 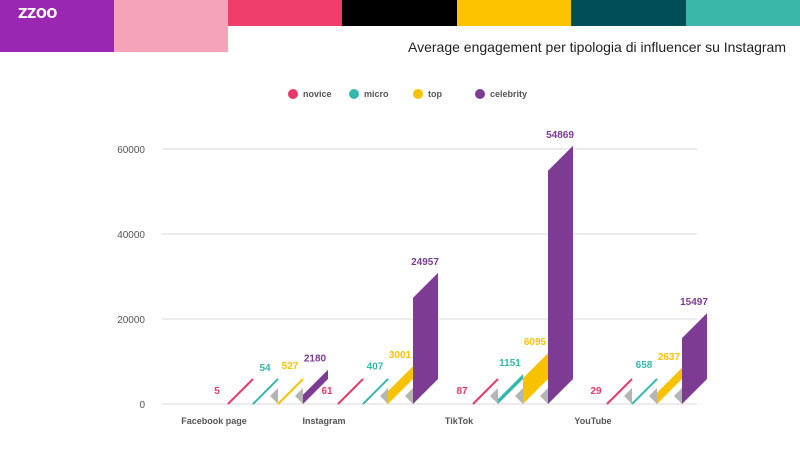 What do you see at coordinates (317, 94) in the screenshot?
I see `legend-label-novice: novice` at bounding box center [317, 94].